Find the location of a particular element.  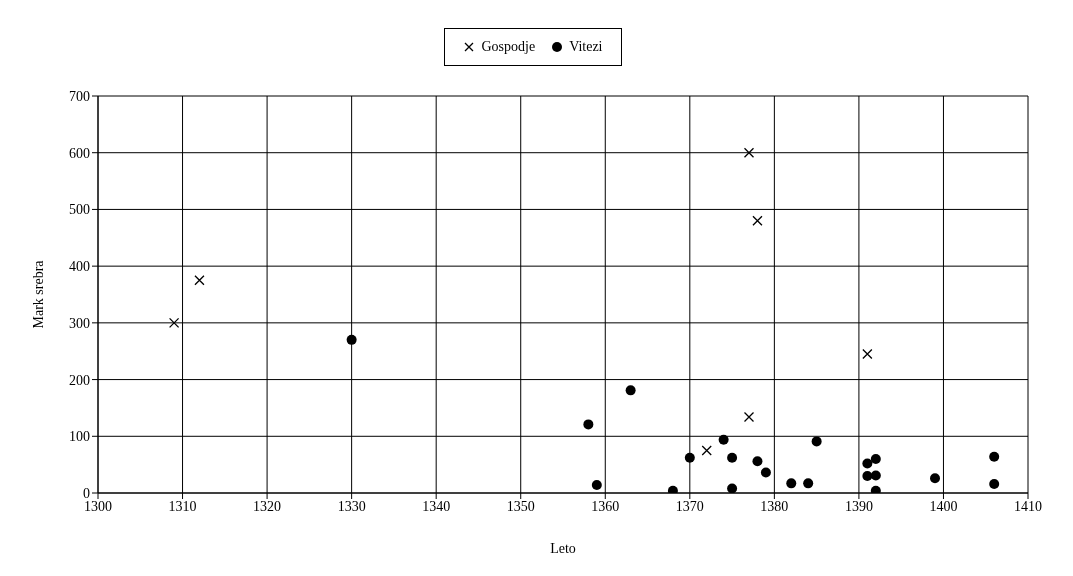

x-tick-label: 1350 is located at coordinates (520, 506).